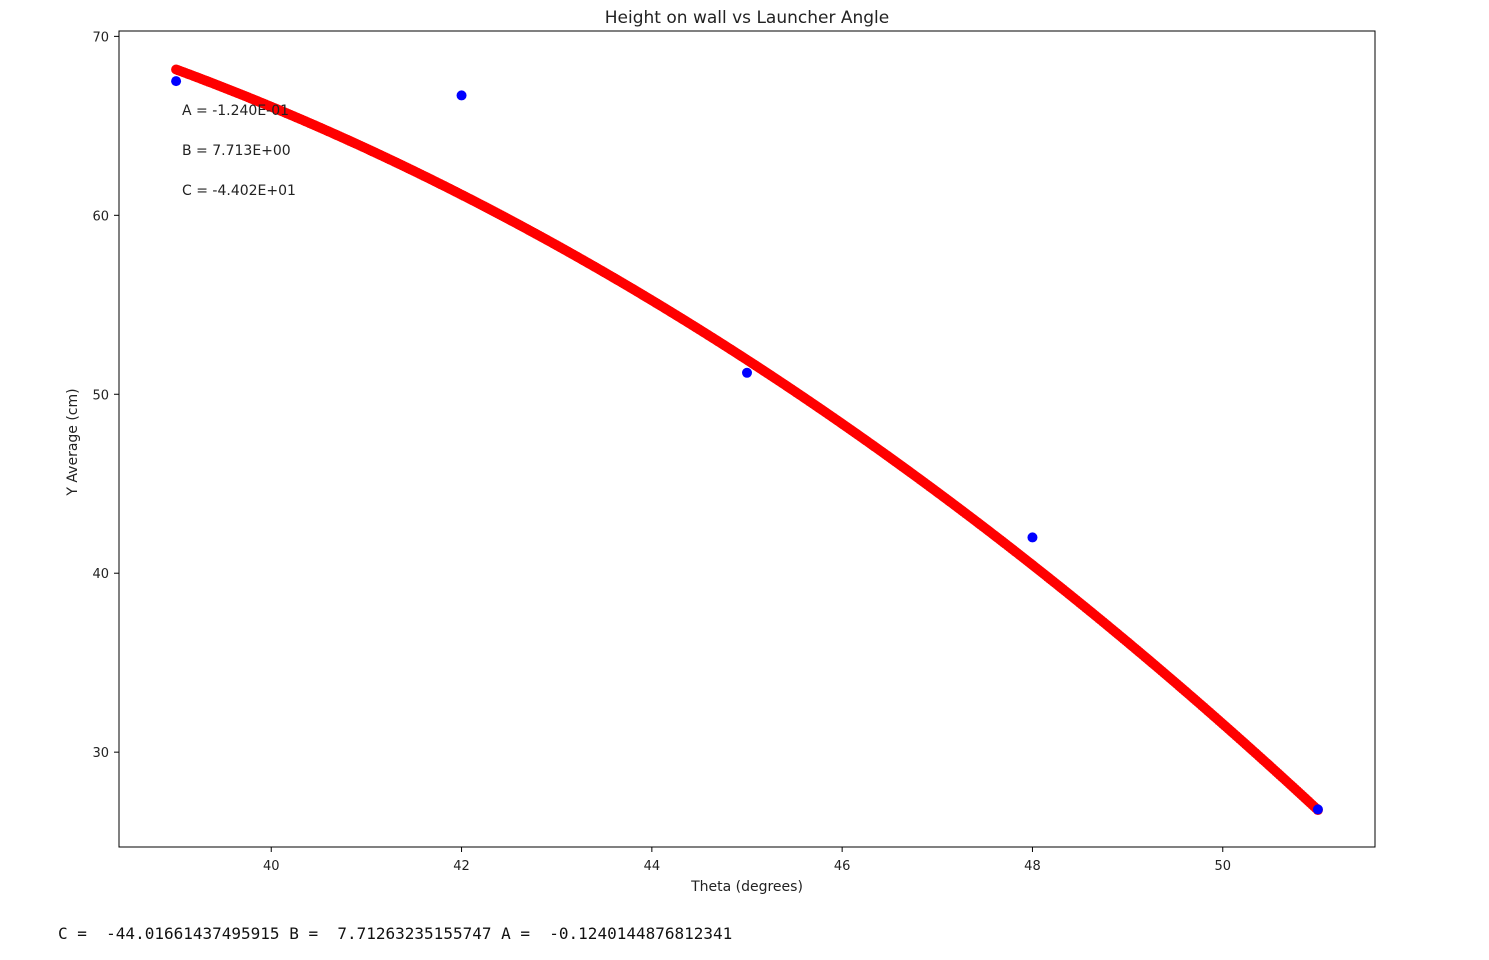  I want to click on x-tick-label: 46, so click(842, 866).